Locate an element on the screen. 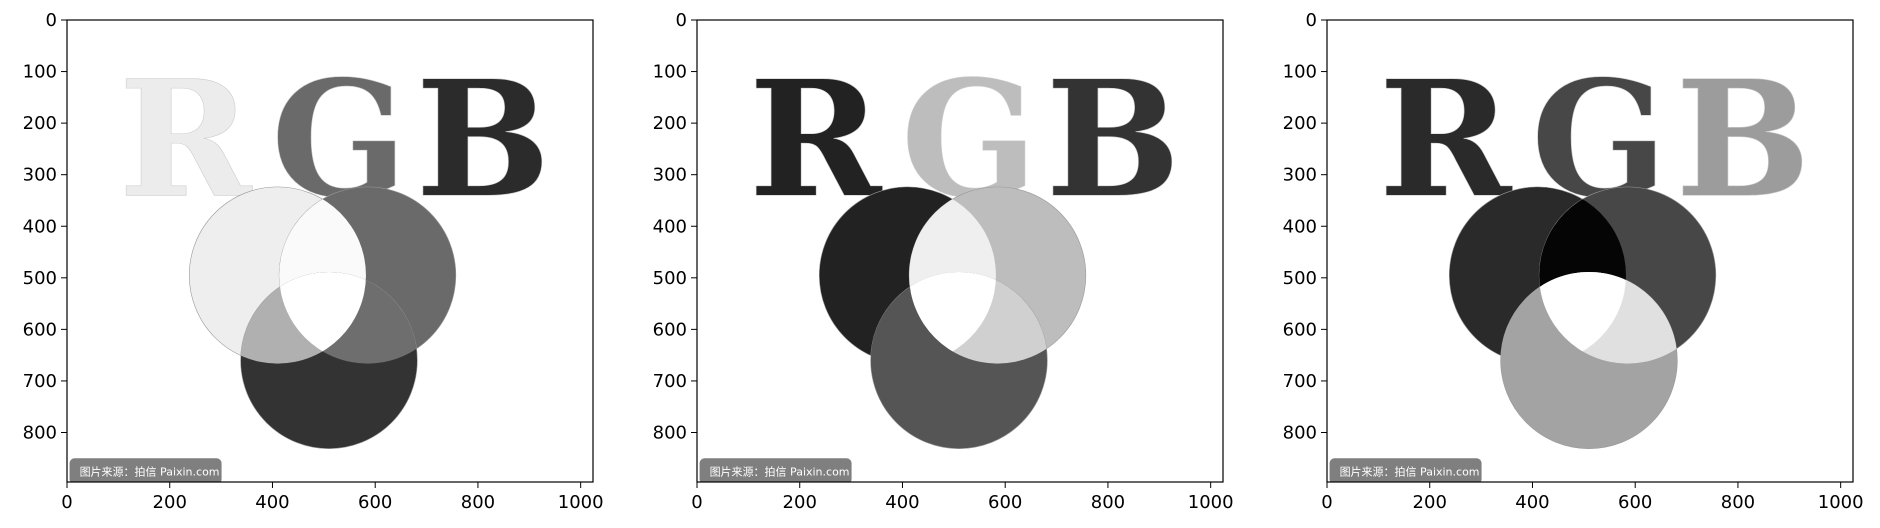 This screenshot has width=1880, height=528. letter-r: R is located at coordinates (1446, 139).